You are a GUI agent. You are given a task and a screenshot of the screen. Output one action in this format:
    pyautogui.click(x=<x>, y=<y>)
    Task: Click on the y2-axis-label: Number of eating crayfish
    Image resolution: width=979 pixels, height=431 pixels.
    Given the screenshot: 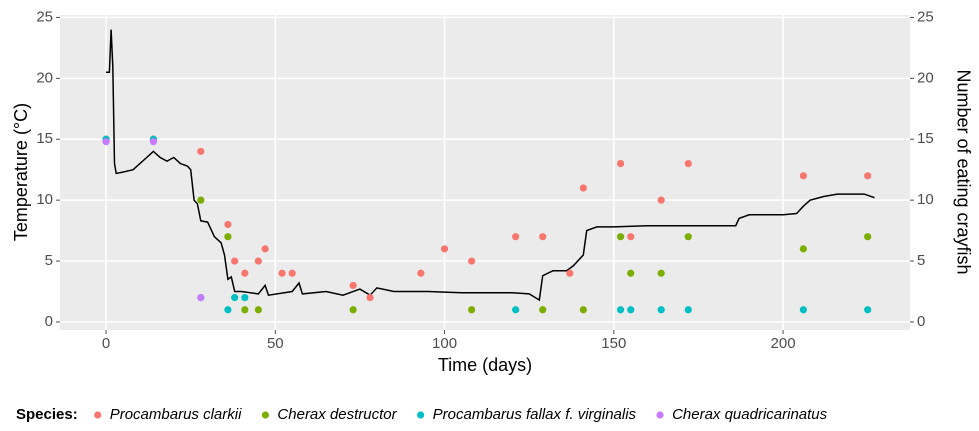 What is the action you would take?
    pyautogui.click(x=963, y=171)
    